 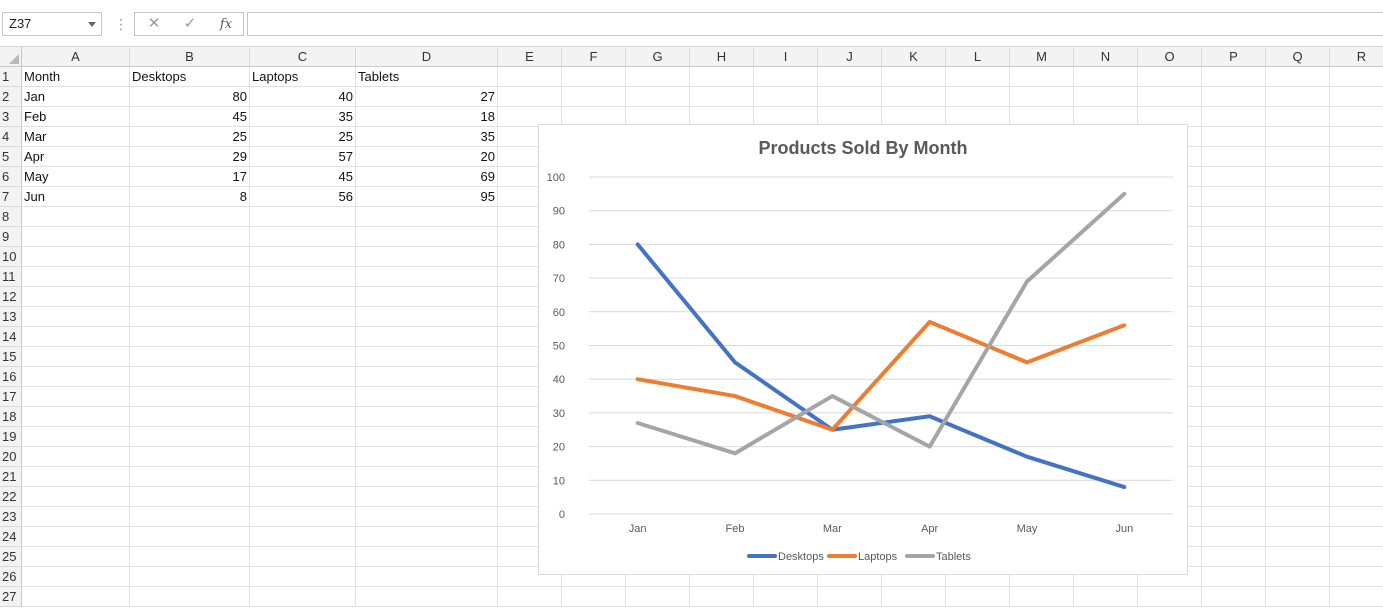 I want to click on cell-d12, so click(x=427, y=297).